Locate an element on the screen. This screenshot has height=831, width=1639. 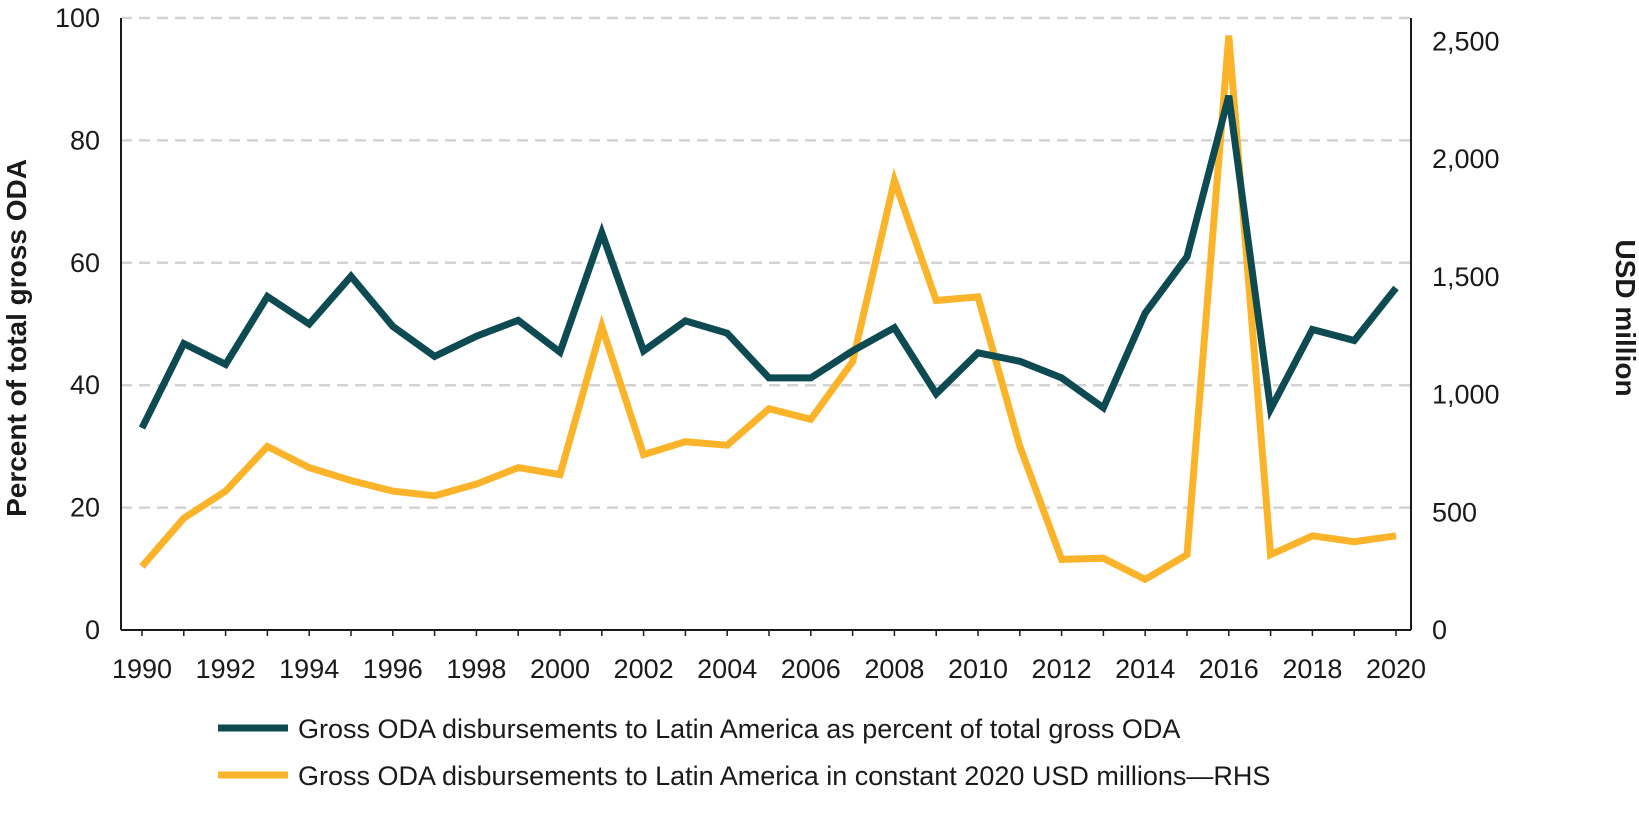
x-tick-label: 1990 is located at coordinates (142, 669).